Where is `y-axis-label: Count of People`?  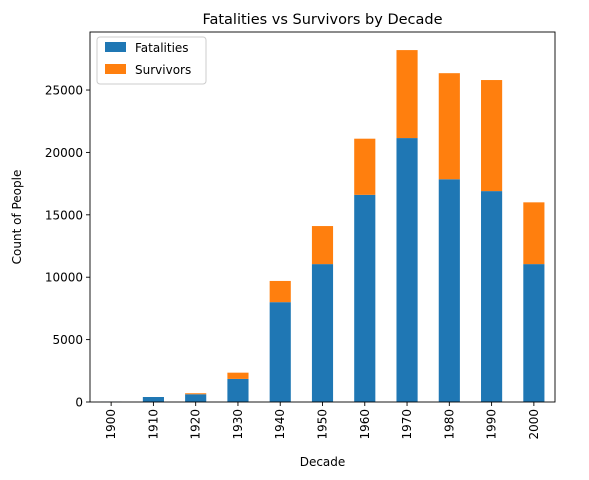 y-axis-label: Count of People is located at coordinates (17, 217).